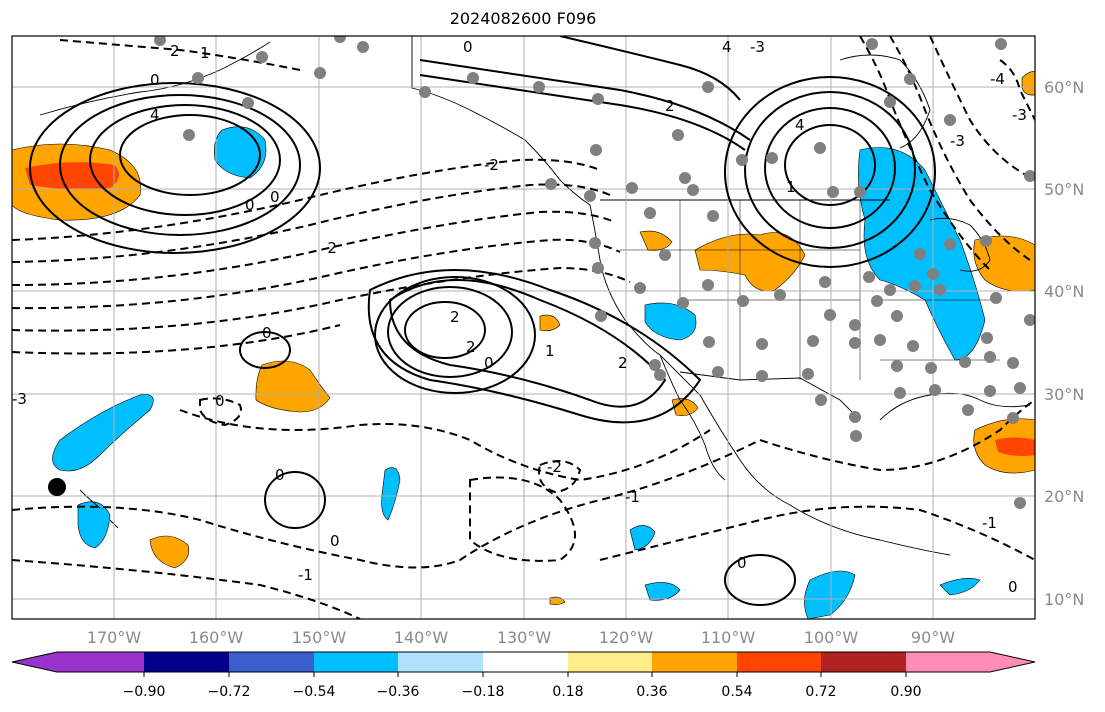 The width and height of the screenshot is (1105, 712). I want to click on map-title: 2024082600 F096, so click(523, 18).